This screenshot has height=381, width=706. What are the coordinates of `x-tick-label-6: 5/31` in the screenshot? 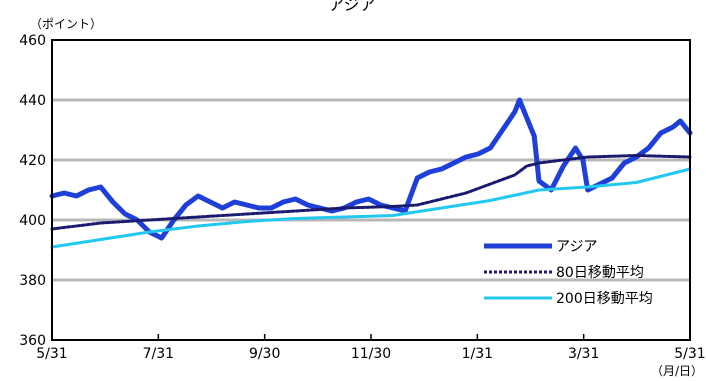 It's located at (689, 354).